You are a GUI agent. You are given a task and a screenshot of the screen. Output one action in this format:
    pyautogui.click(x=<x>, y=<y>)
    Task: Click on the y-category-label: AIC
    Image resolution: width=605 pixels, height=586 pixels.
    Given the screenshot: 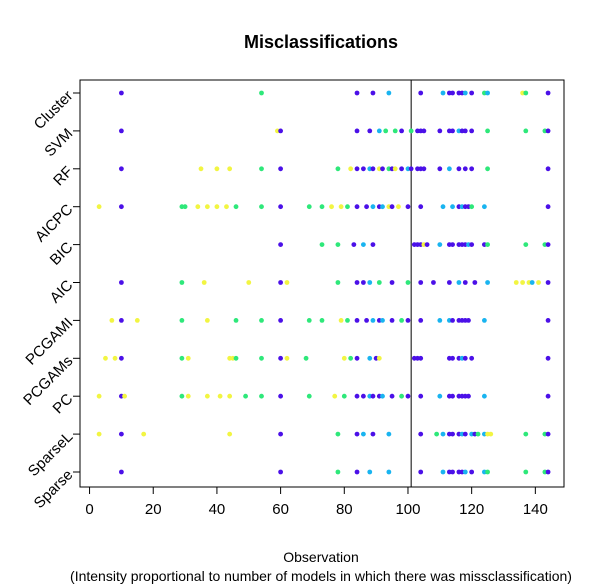 What is the action you would take?
    pyautogui.click(x=62, y=292)
    